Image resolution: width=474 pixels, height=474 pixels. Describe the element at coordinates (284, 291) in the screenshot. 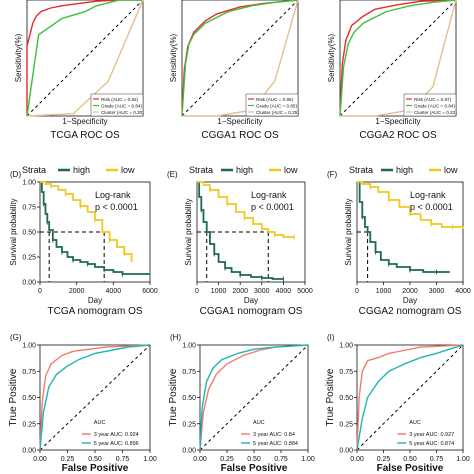

I see `x-tick-label: 4000` at that location.